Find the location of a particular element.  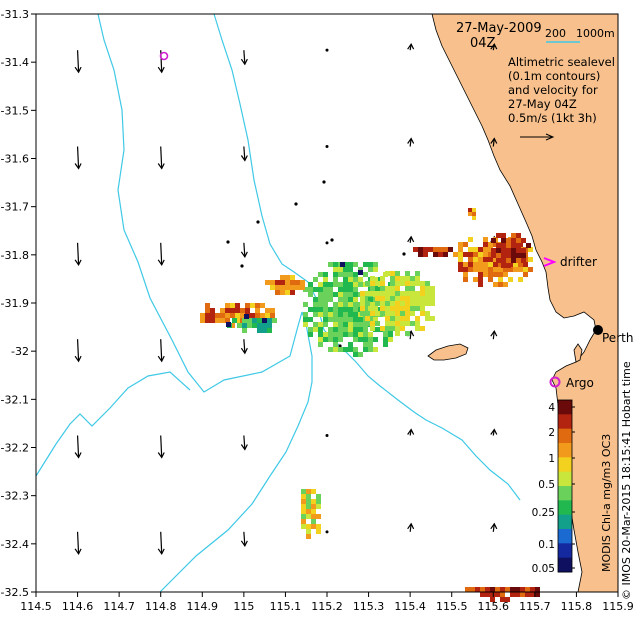

velocity-dot is located at coordinates (296, 204).